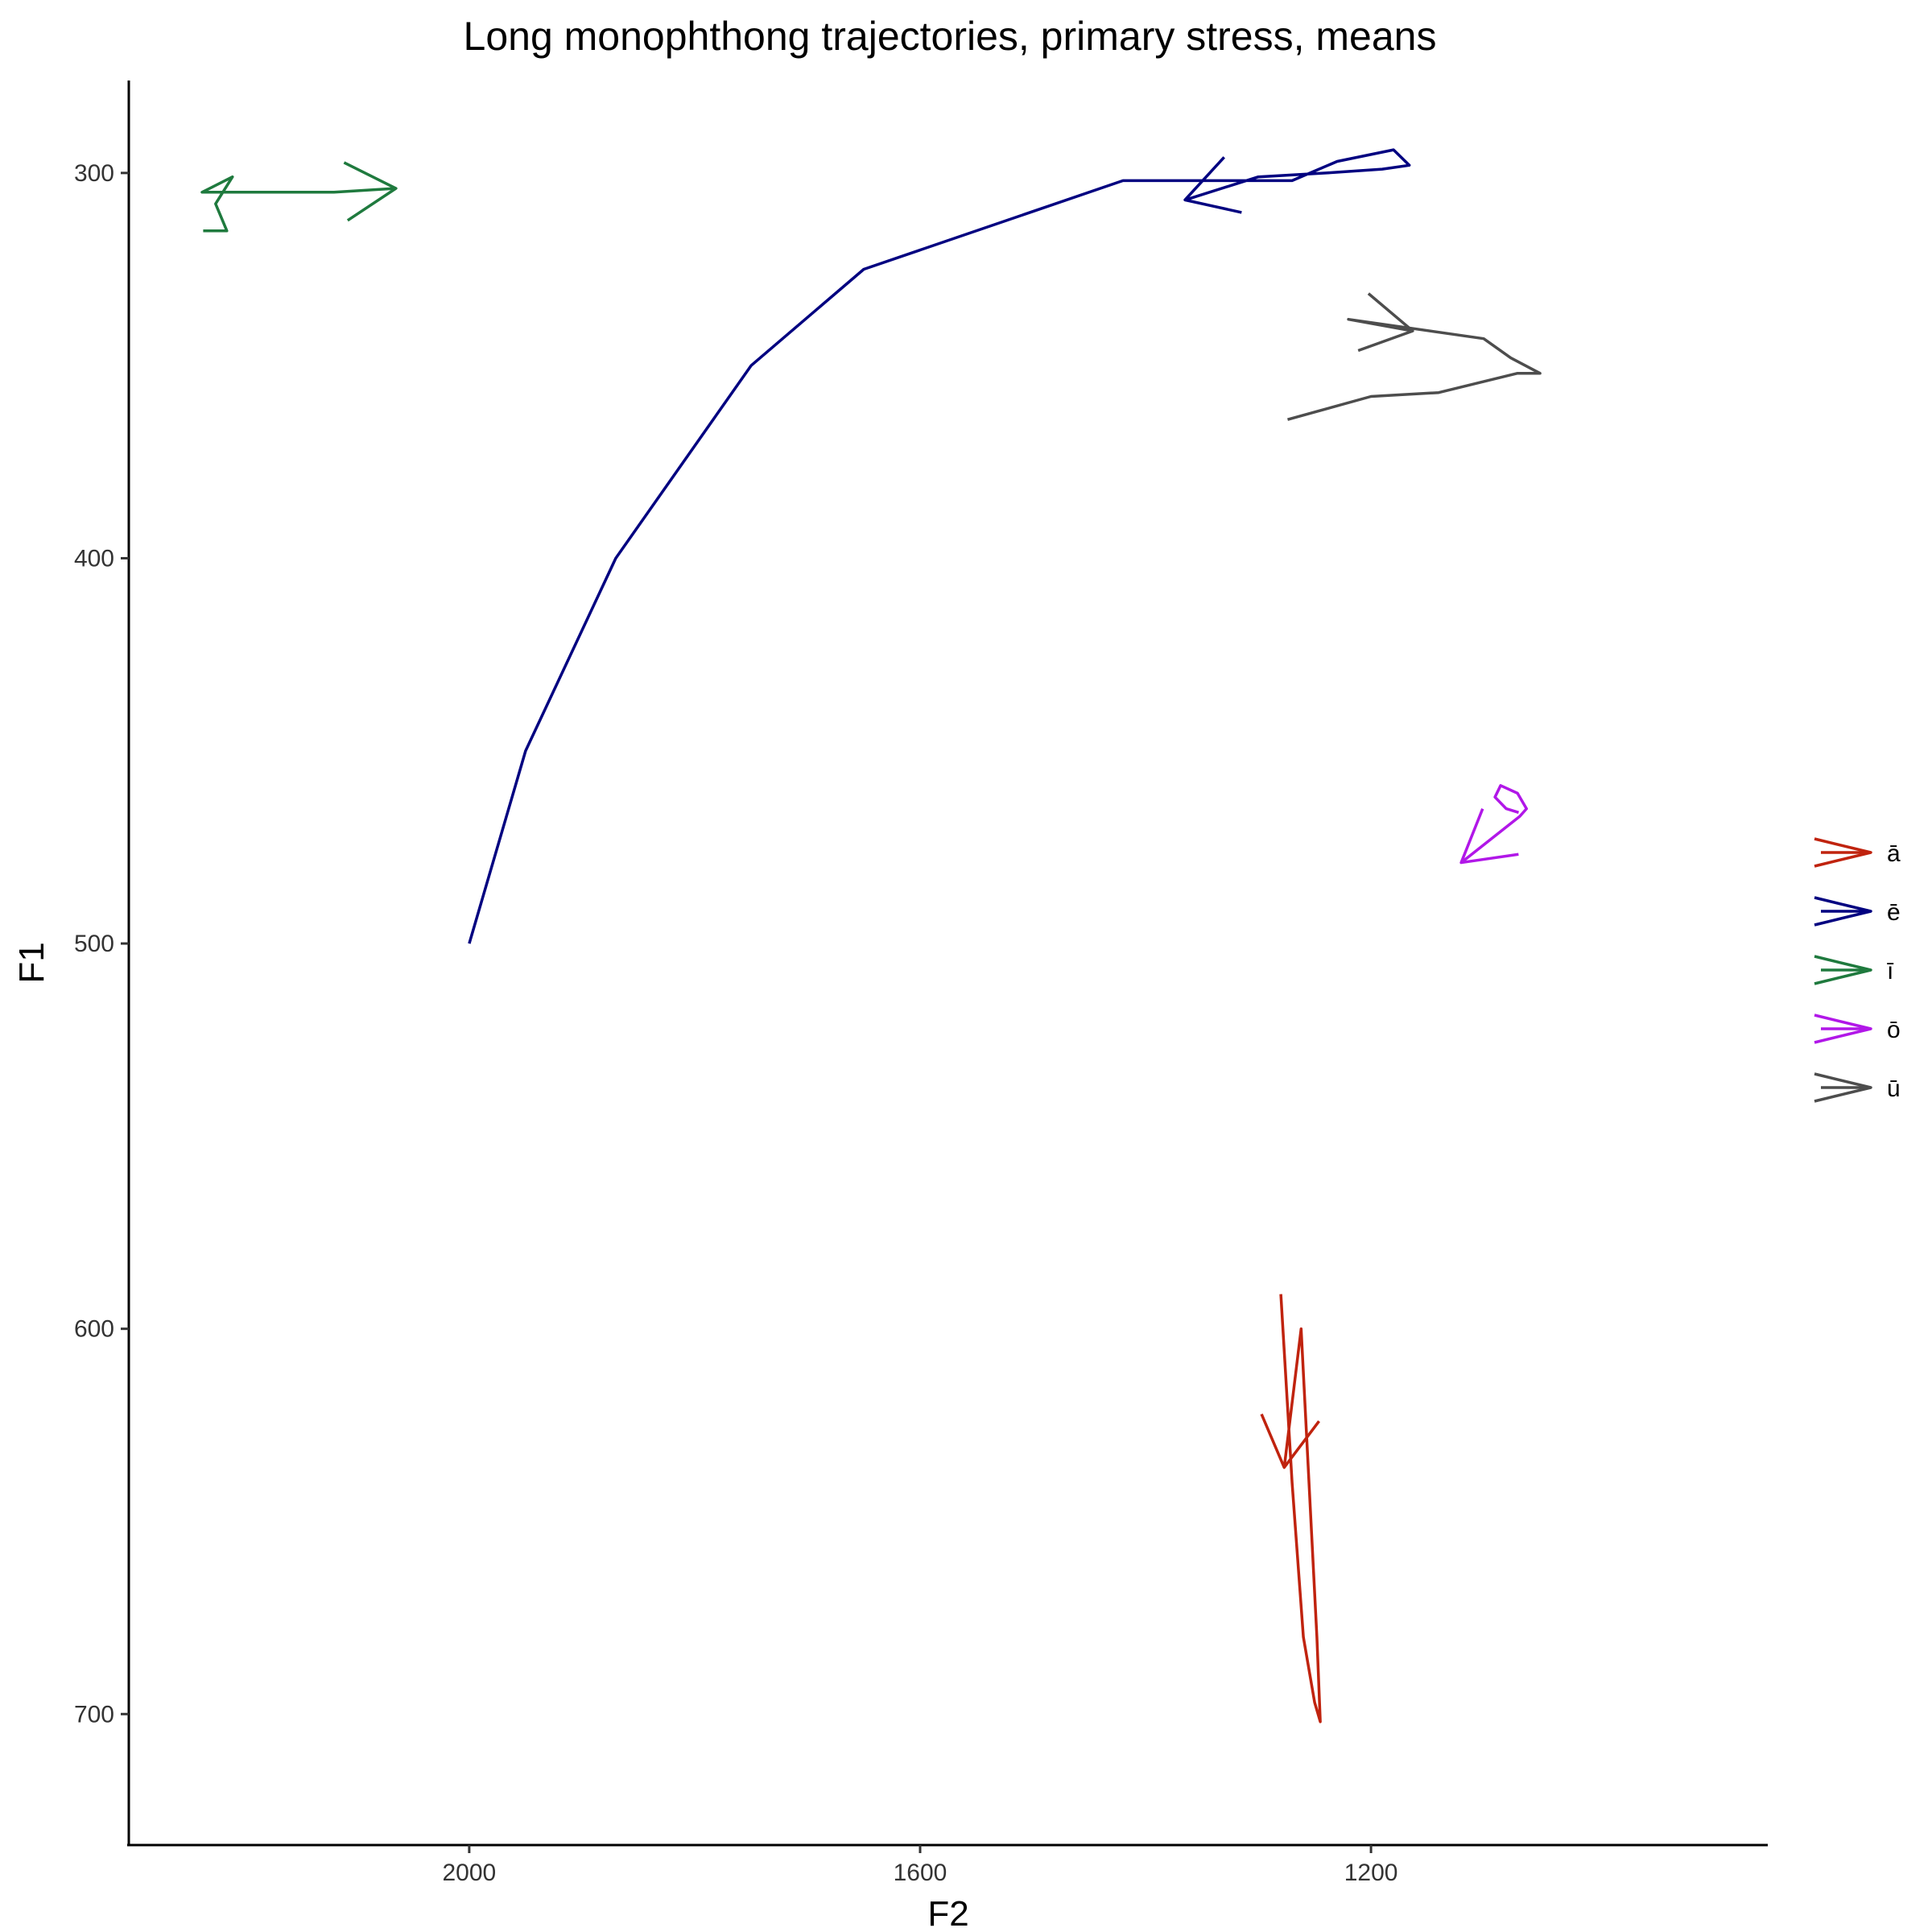  I want to click on series-ī, so click(299, 197).